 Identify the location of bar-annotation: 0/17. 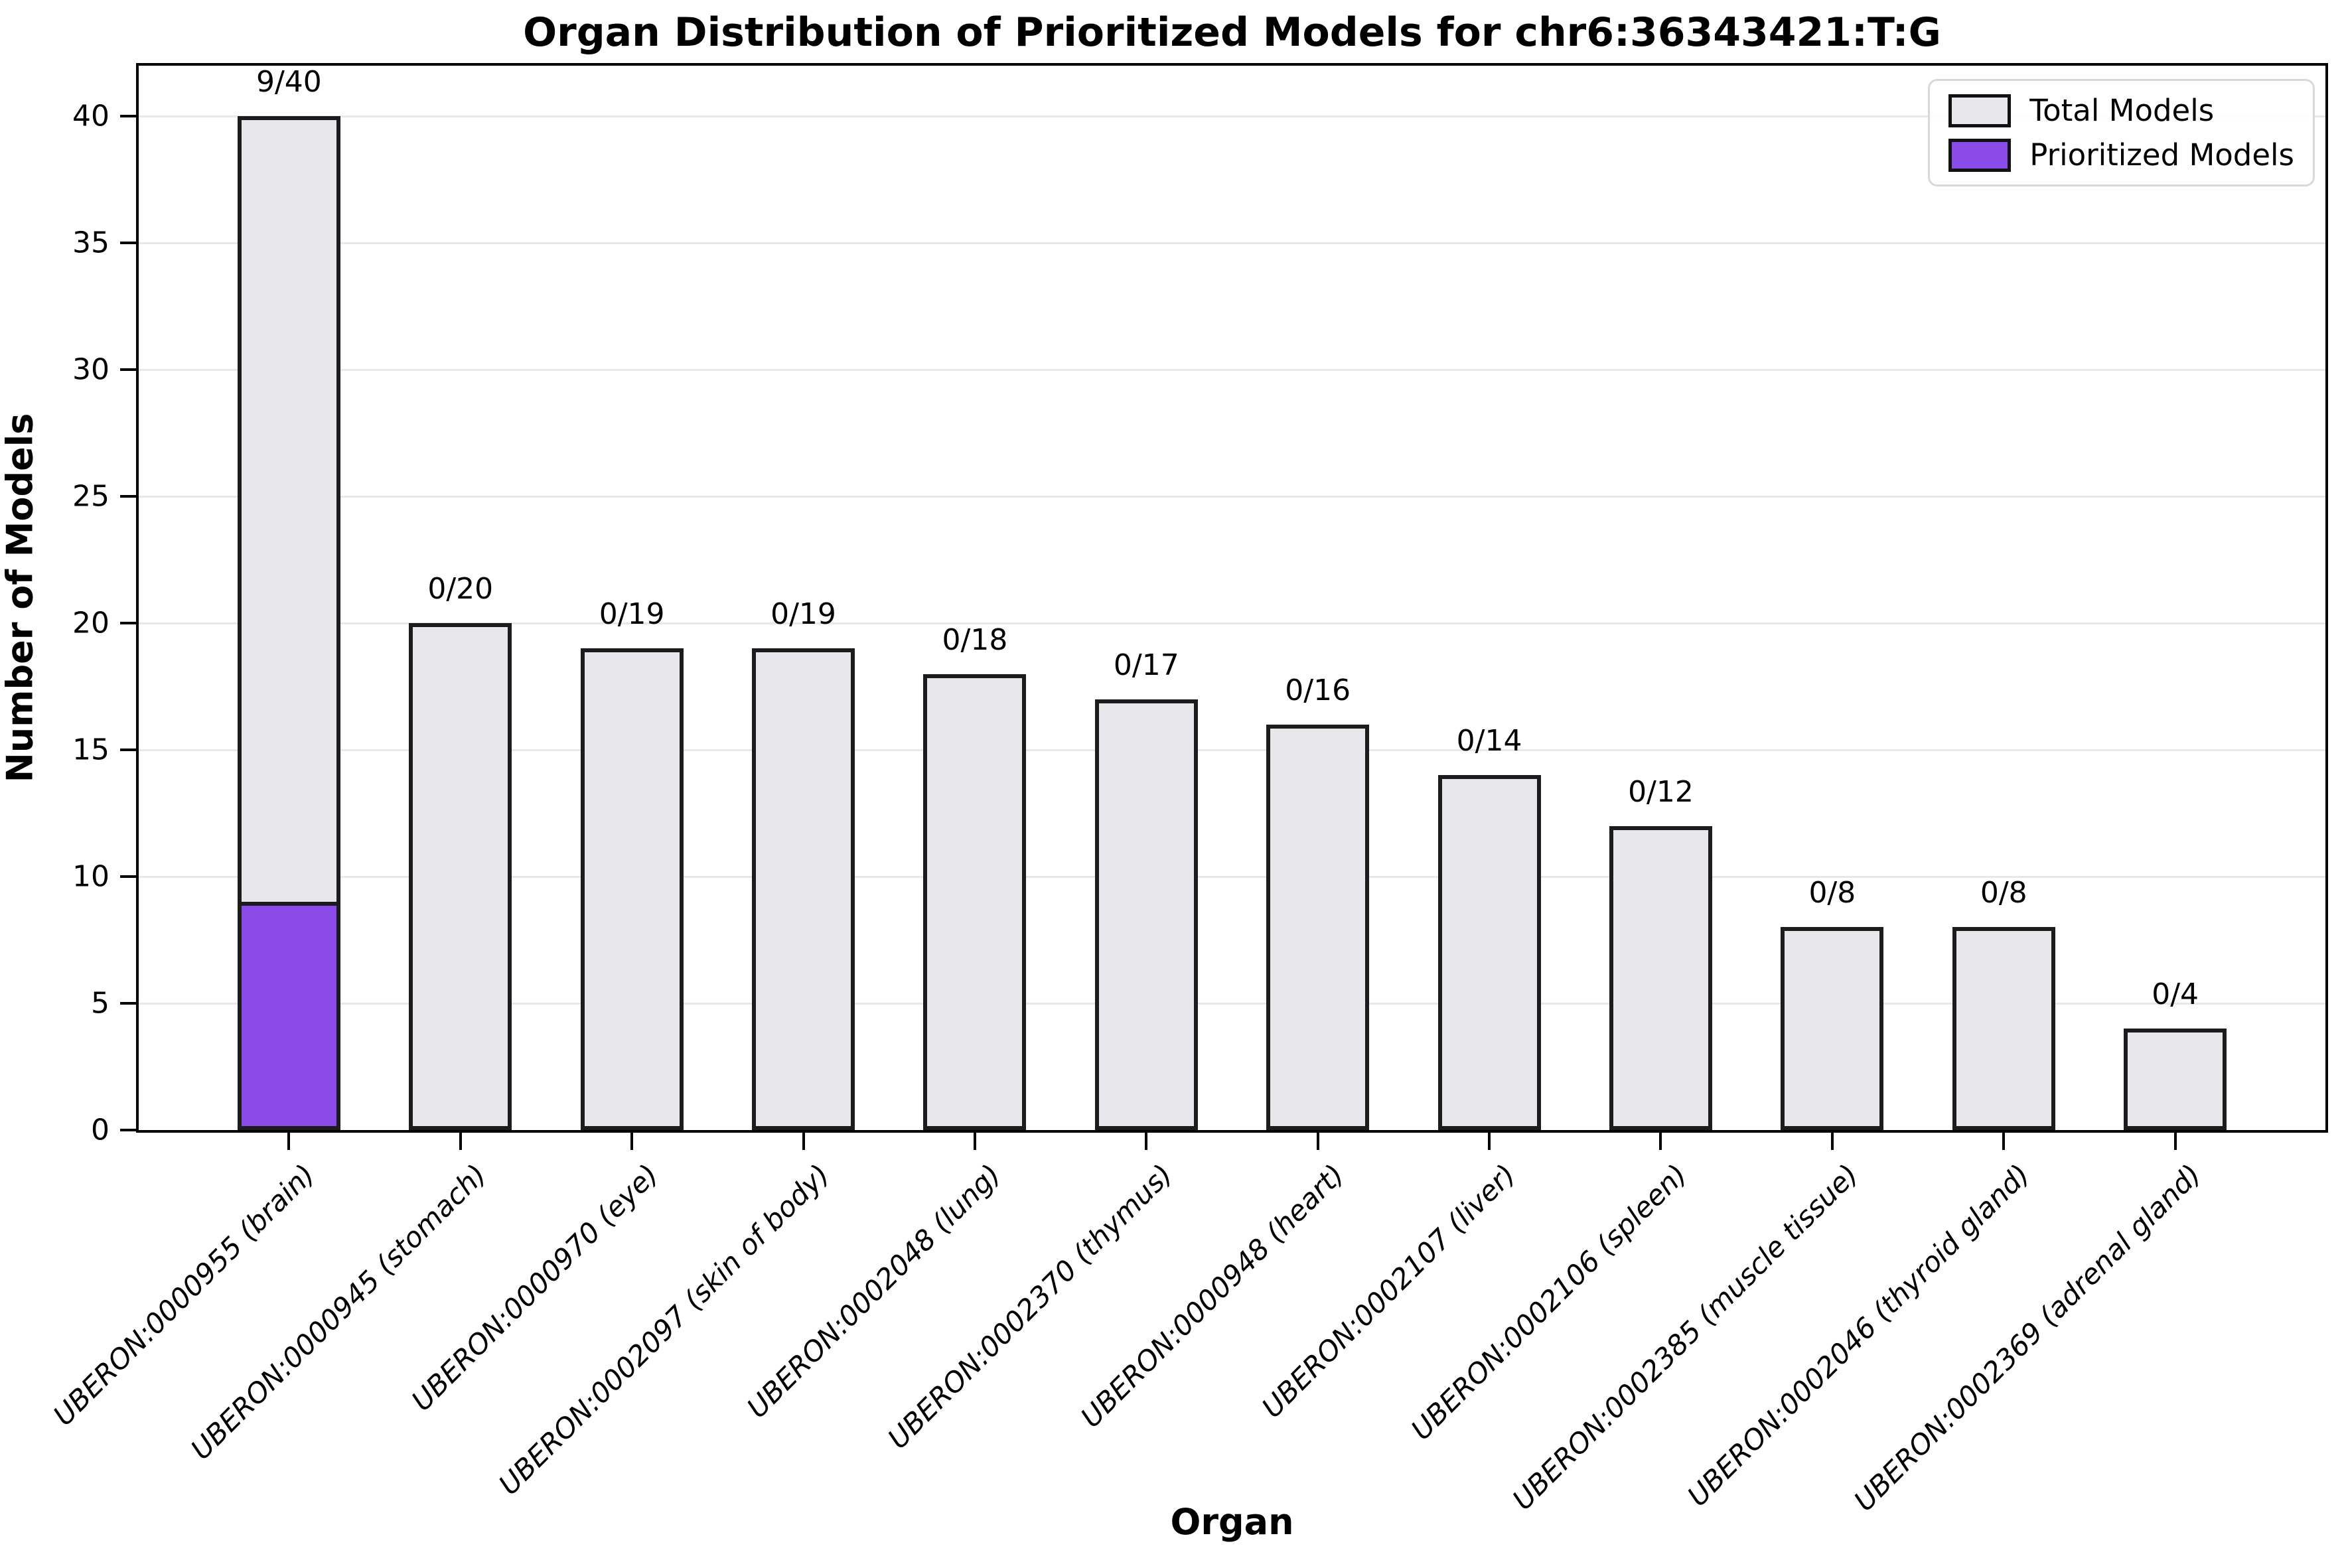
(1146, 665).